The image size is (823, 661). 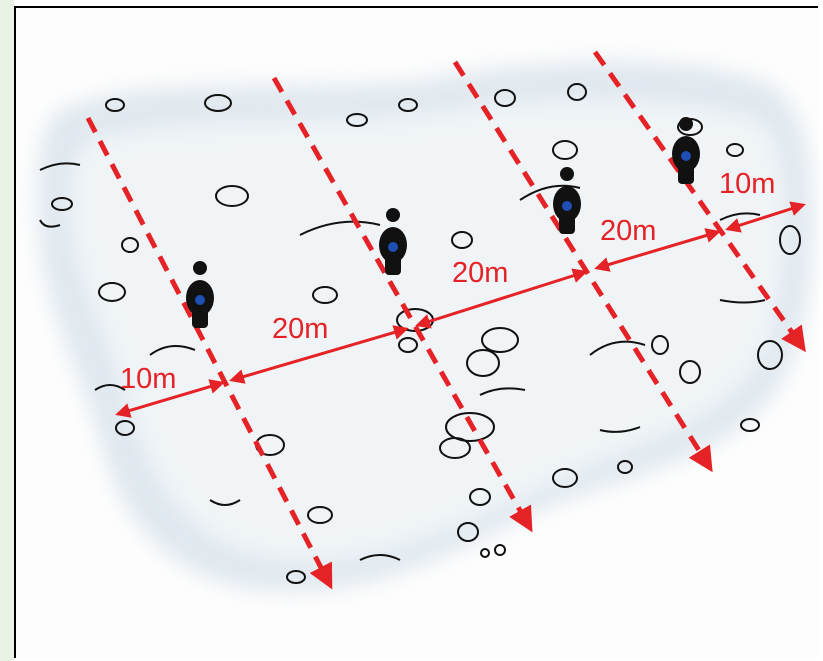 What do you see at coordinates (148, 379) in the screenshot?
I see `label-left-edge: 10m` at bounding box center [148, 379].